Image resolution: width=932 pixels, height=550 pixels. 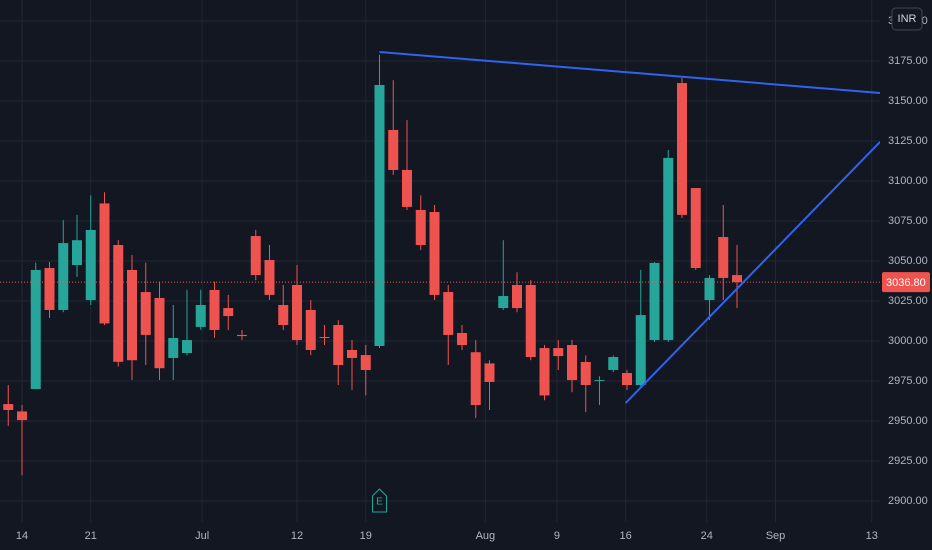 What do you see at coordinates (908, 421) in the screenshot?
I see `y-tick-label: 2950.00` at bounding box center [908, 421].